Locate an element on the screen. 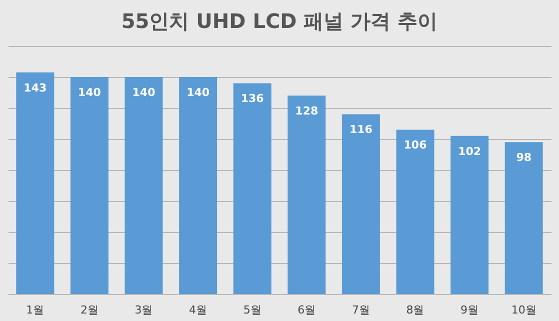 This screenshot has width=559, height=321. x-tick-label: 8월 is located at coordinates (415, 310).